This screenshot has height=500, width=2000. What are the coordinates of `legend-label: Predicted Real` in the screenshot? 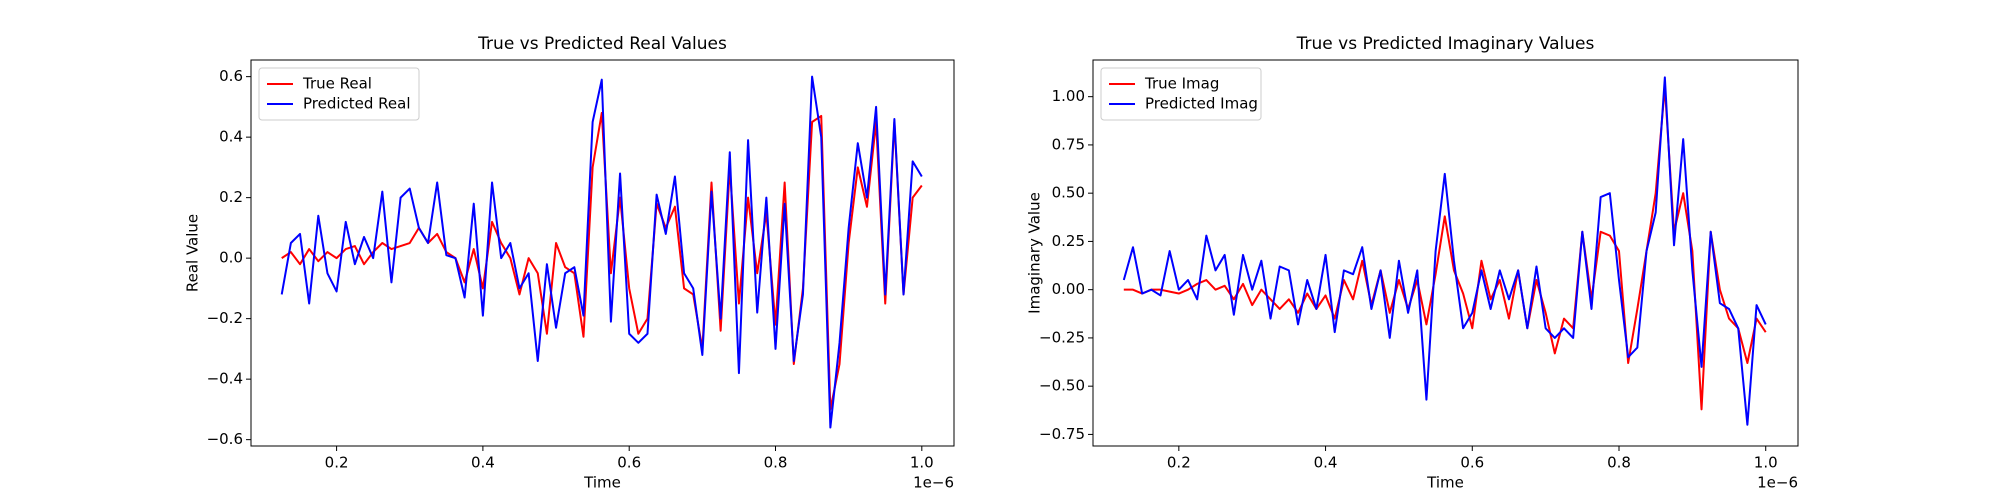 It's located at (357, 104).